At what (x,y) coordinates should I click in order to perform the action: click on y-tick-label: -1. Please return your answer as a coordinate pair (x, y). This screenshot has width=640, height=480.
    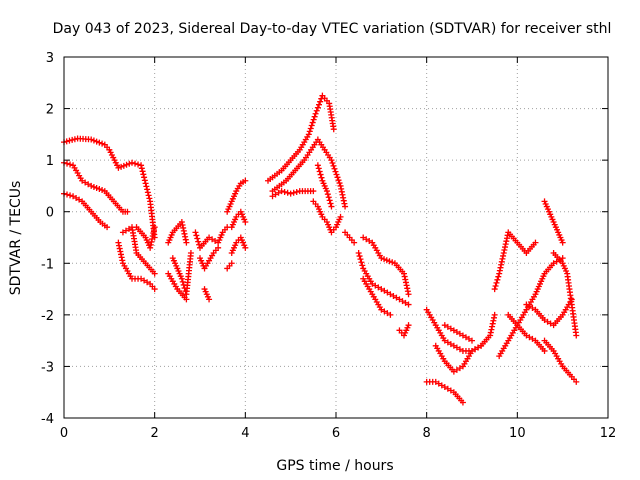
    Looking at the image, I should click on (47, 264).